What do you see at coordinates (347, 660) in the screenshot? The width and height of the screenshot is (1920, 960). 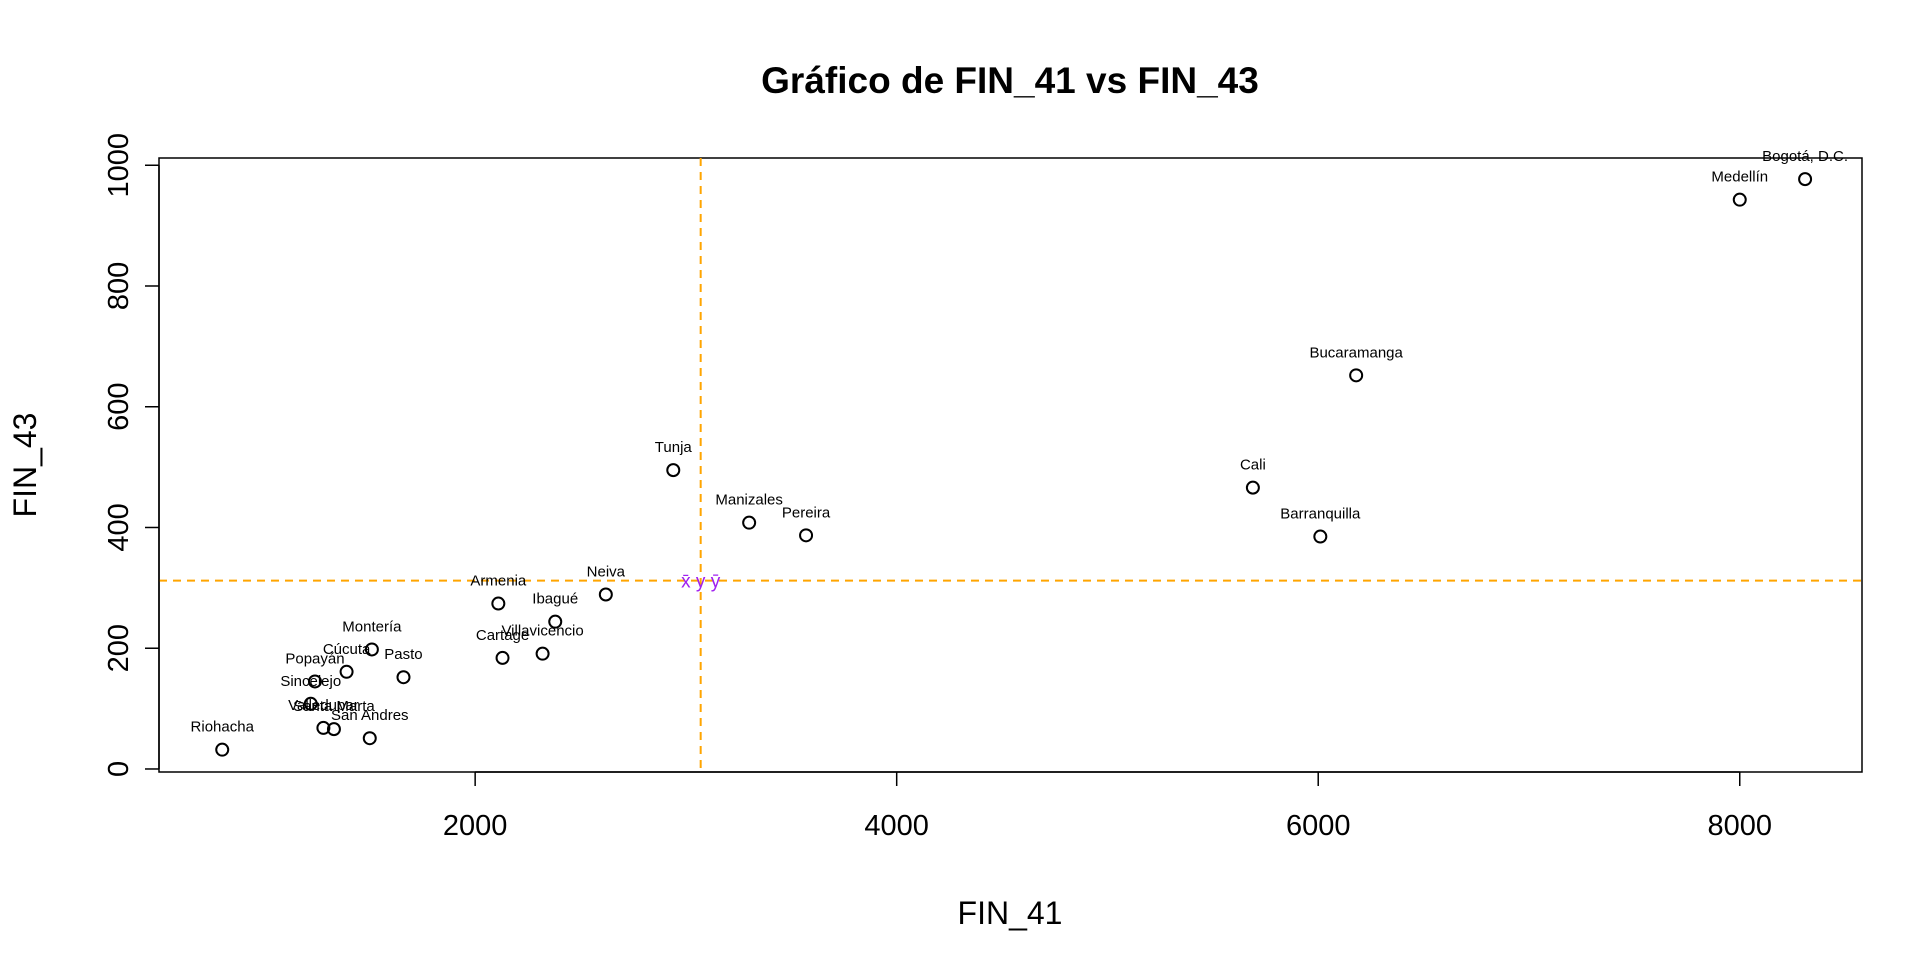 I see `data-point: Cúcuta` at bounding box center [347, 660].